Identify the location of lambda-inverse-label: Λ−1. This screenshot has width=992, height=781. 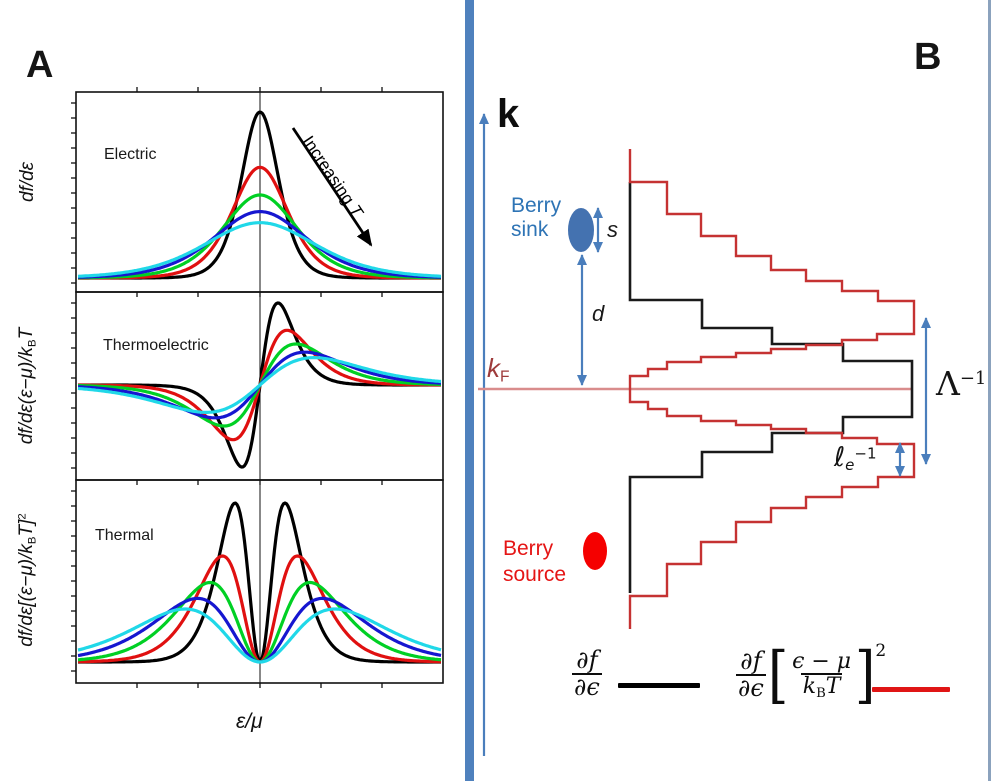
(961, 383).